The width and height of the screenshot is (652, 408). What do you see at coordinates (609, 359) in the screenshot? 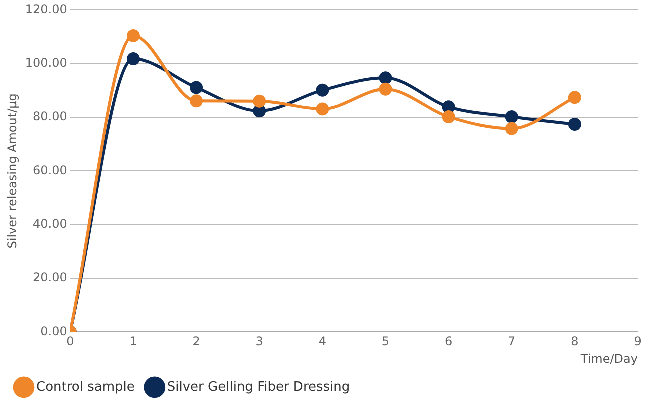
I see `x-axis-title: Time/Day` at bounding box center [609, 359].